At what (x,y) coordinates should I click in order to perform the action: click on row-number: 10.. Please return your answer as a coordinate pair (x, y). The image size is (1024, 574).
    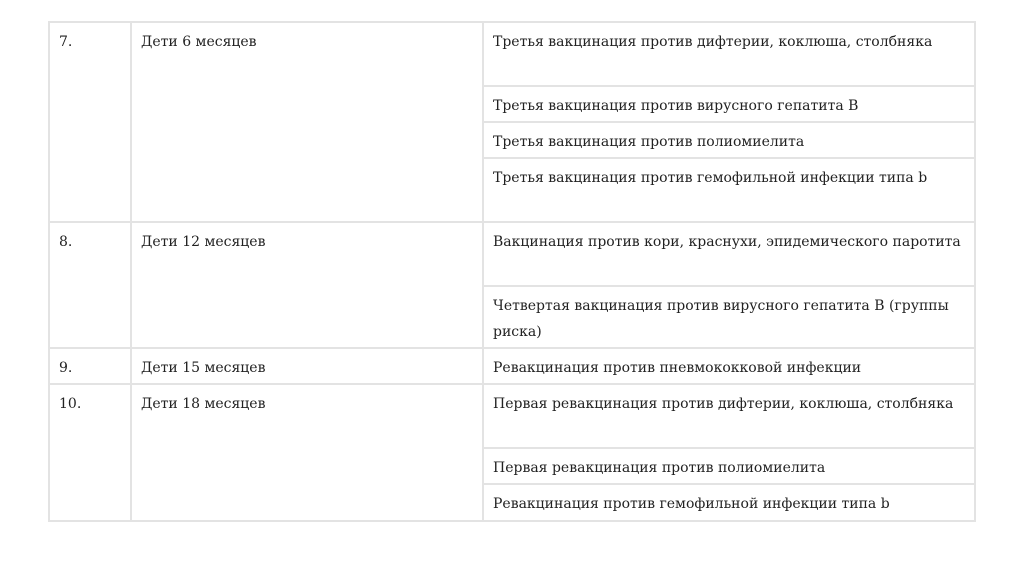
    Looking at the image, I should click on (90, 452).